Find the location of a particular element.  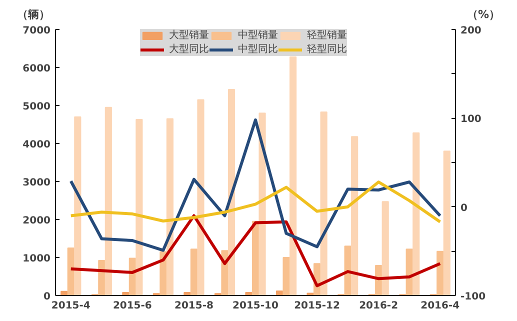

legend-label: 轻型同比 is located at coordinates (327, 49).